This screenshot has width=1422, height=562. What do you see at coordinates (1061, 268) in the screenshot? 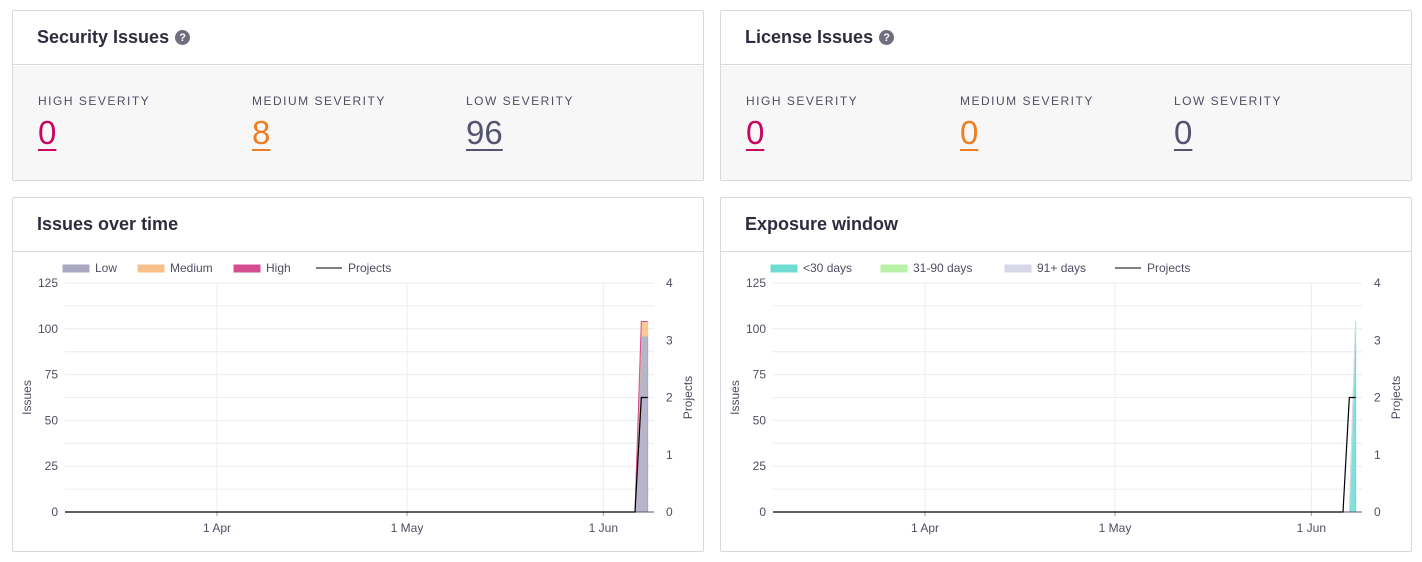
I see `legend-label: 91+ days` at bounding box center [1061, 268].